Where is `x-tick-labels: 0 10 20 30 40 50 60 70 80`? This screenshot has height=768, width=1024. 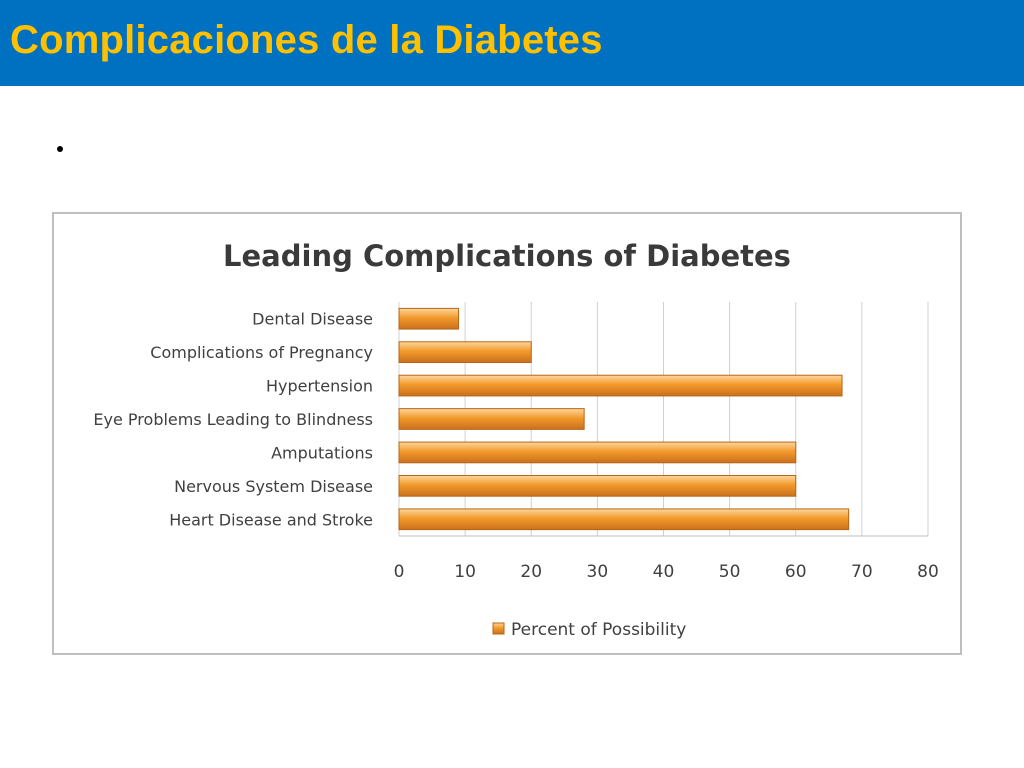 x-tick-labels: 0 10 20 30 40 50 60 70 80 is located at coordinates (666, 572).